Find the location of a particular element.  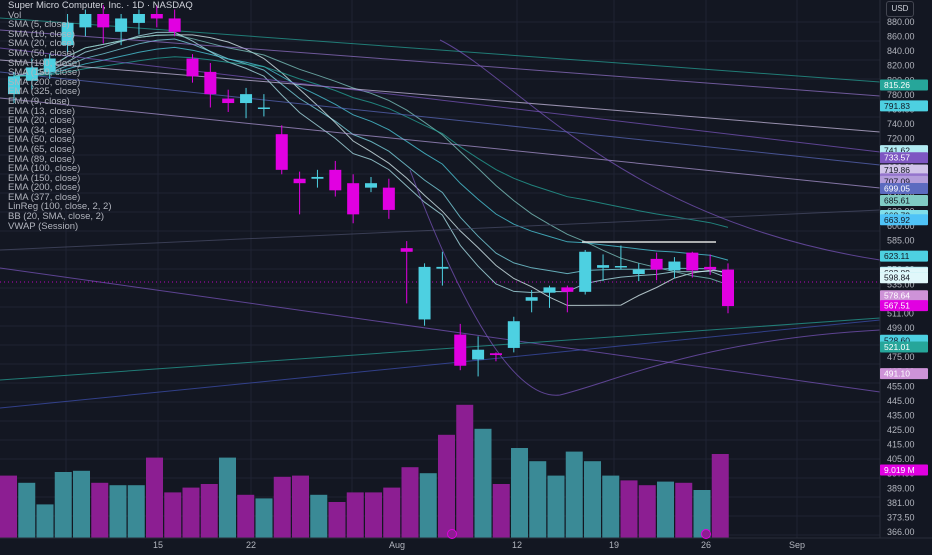

earnings-marker-icon is located at coordinates (452, 534).